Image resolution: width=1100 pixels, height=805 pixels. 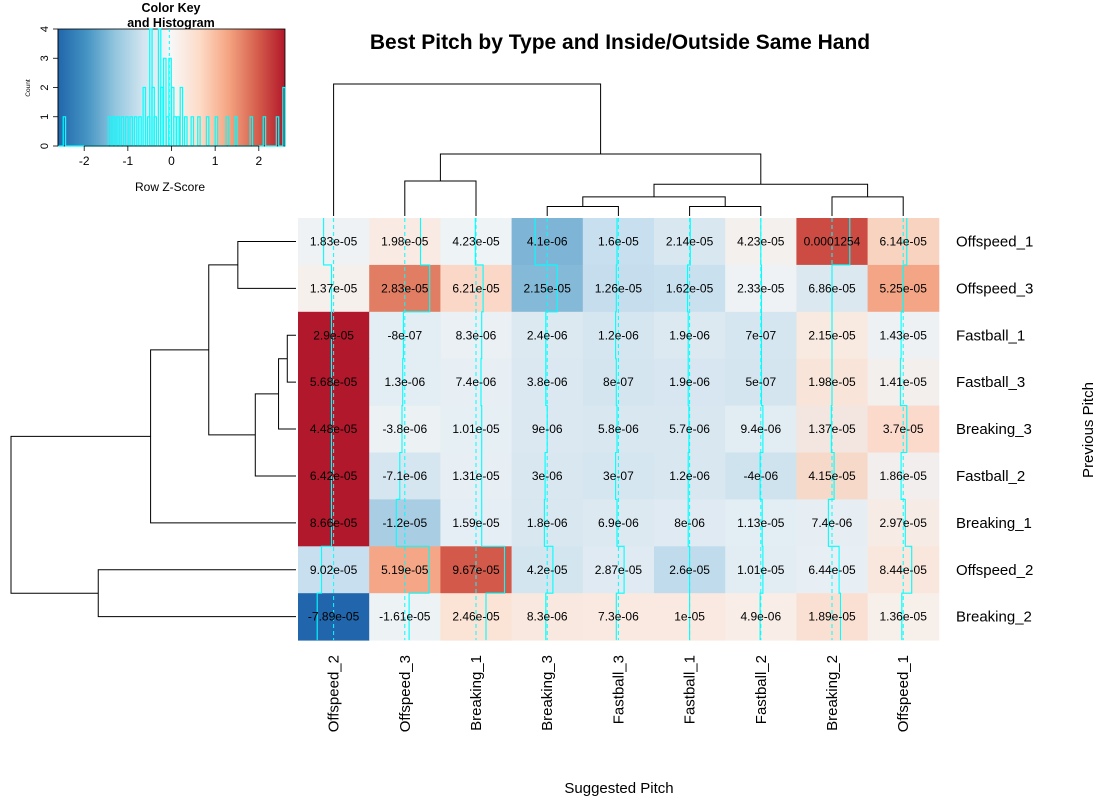 I want to click on cell-value-label: 6.9e-06, so click(x=618, y=523).